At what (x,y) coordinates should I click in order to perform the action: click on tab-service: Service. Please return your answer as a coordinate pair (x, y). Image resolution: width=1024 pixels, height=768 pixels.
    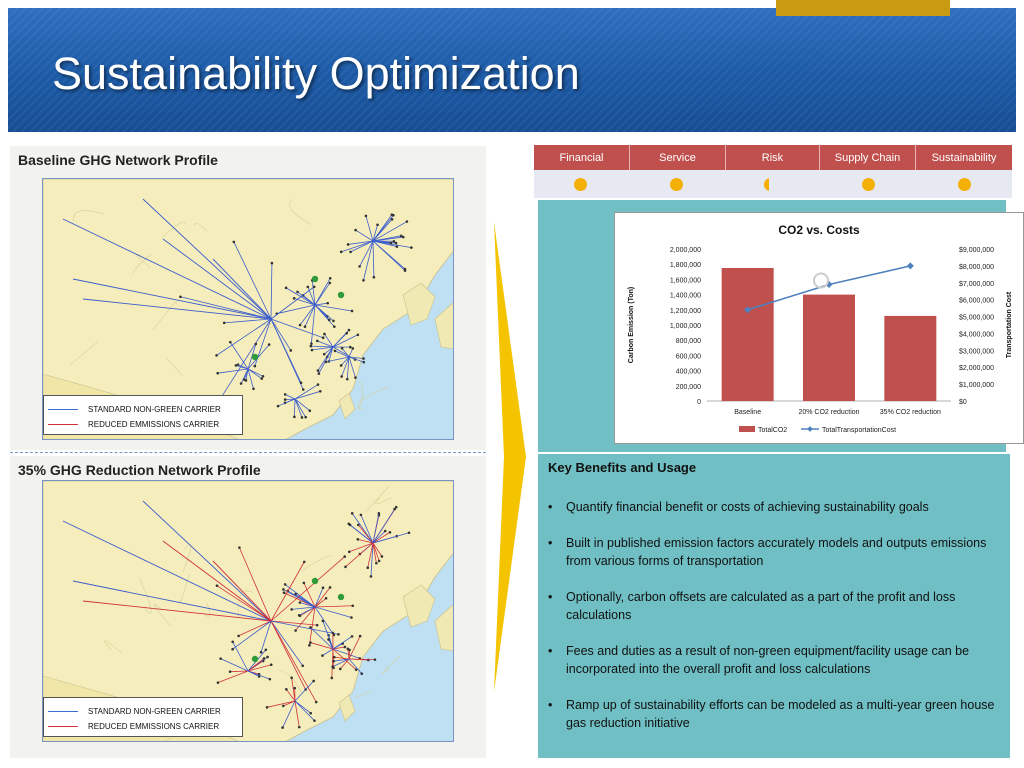
    Looking at the image, I should click on (678, 157).